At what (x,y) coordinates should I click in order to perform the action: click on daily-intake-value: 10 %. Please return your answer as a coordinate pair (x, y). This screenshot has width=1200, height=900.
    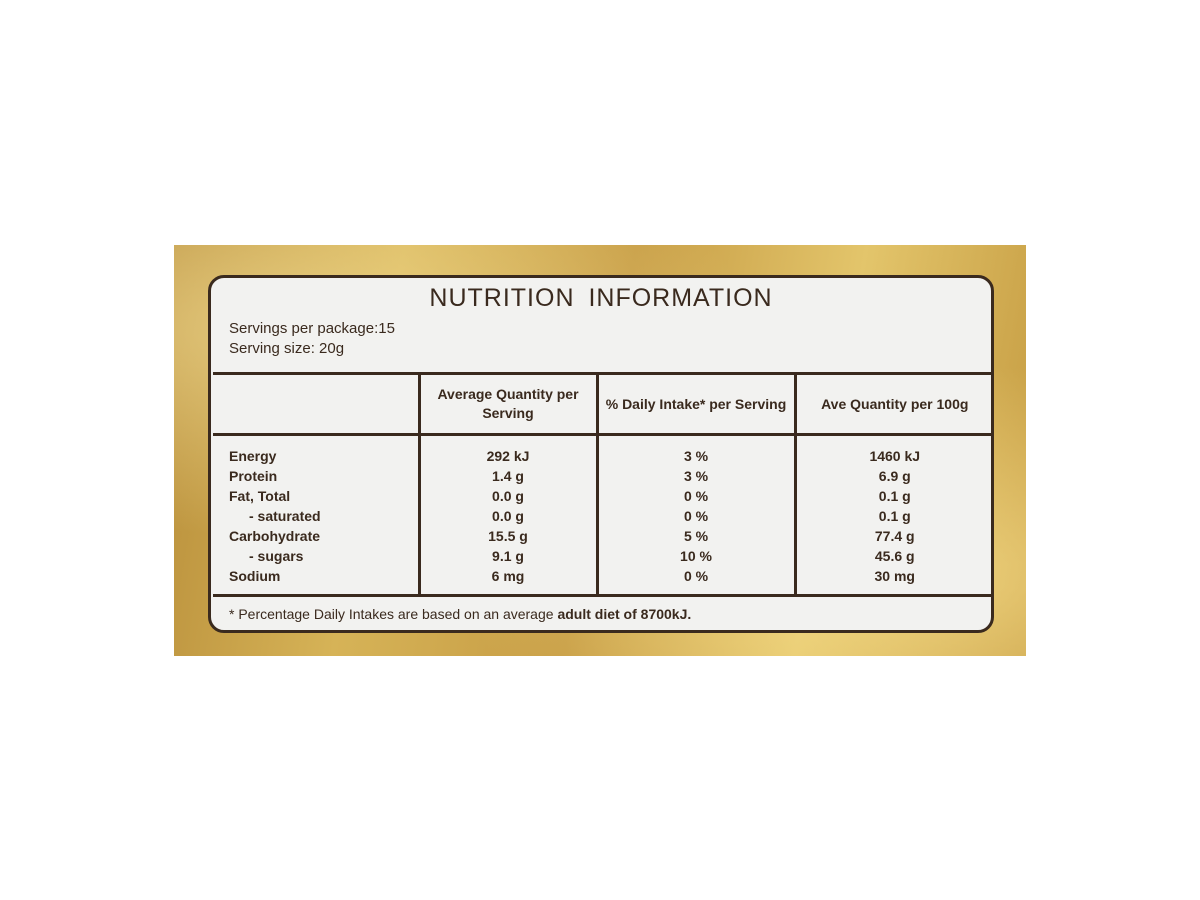
    Looking at the image, I should click on (695, 556).